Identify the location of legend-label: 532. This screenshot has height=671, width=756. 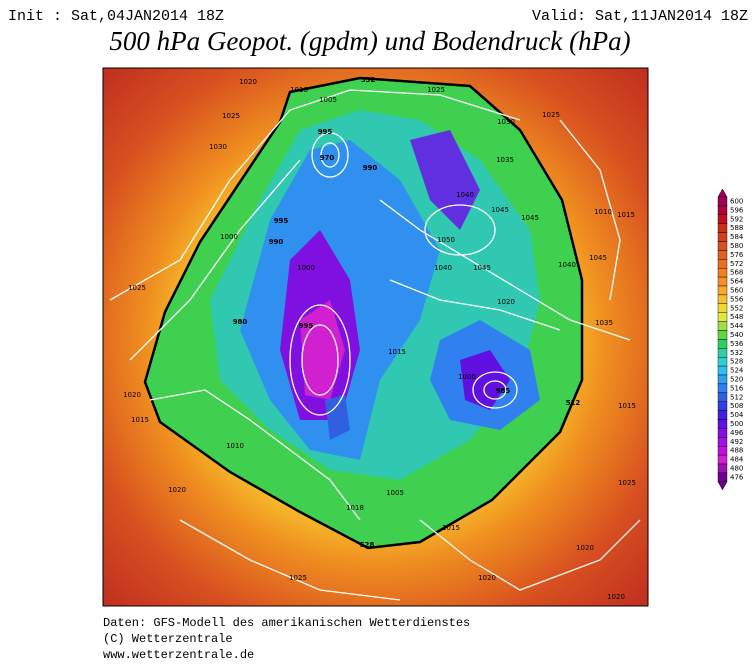
(736, 353).